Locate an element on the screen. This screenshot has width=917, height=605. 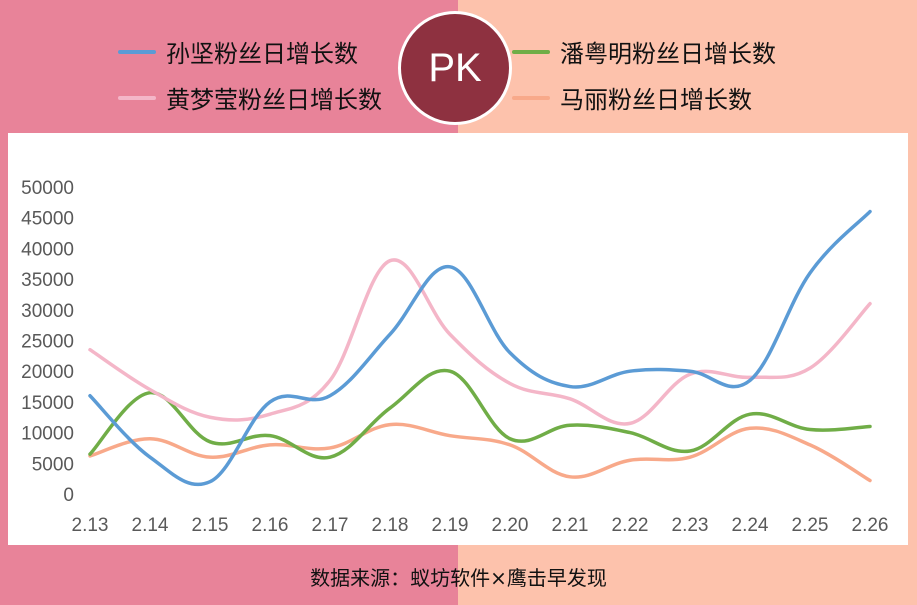
y-tick-label: 40000 is located at coordinates (47, 249).